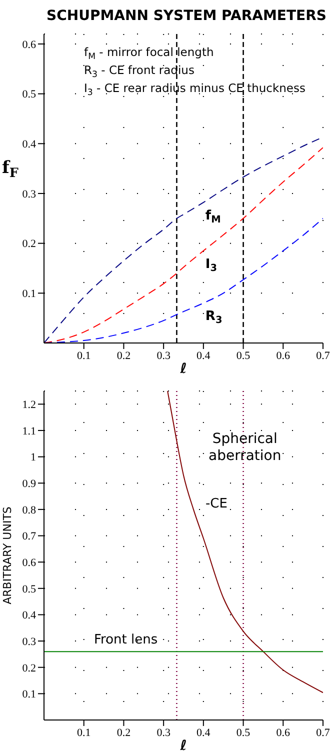  I want to click on series-label: f$_{M}$, so click(213, 217).